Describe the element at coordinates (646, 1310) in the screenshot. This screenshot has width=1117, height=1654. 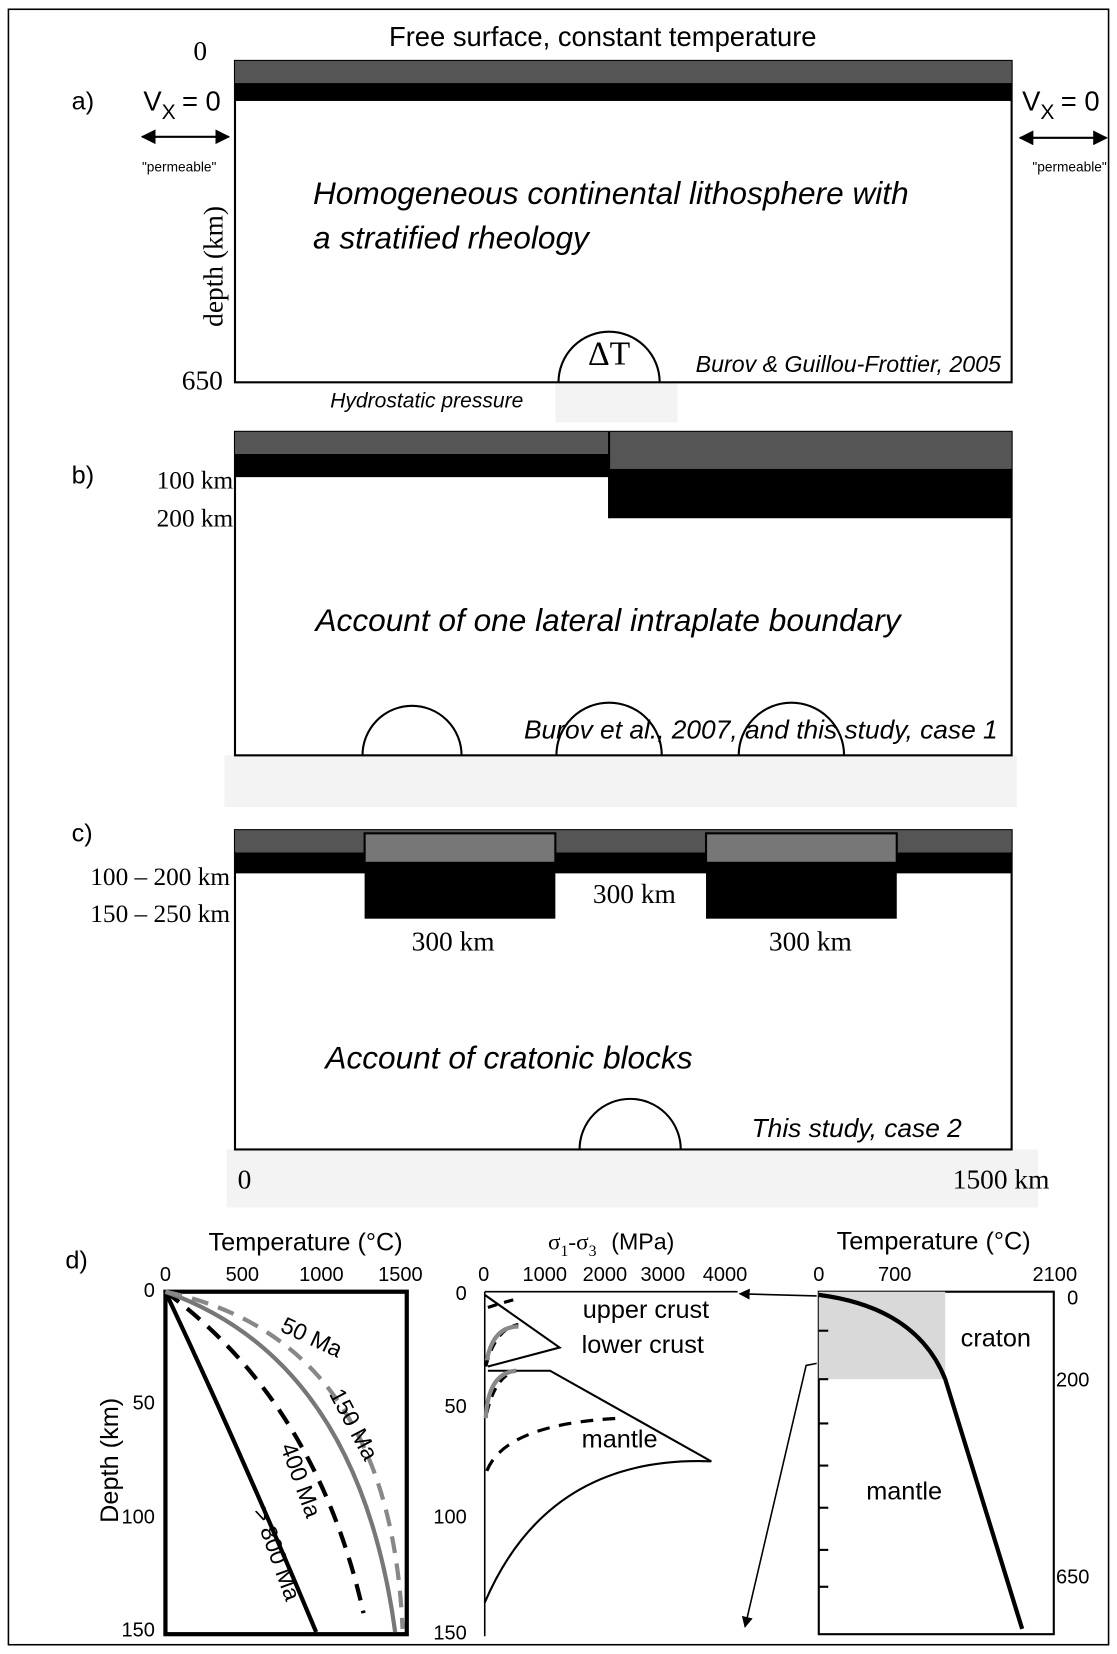
I see `layer-label: upper crust` at that location.